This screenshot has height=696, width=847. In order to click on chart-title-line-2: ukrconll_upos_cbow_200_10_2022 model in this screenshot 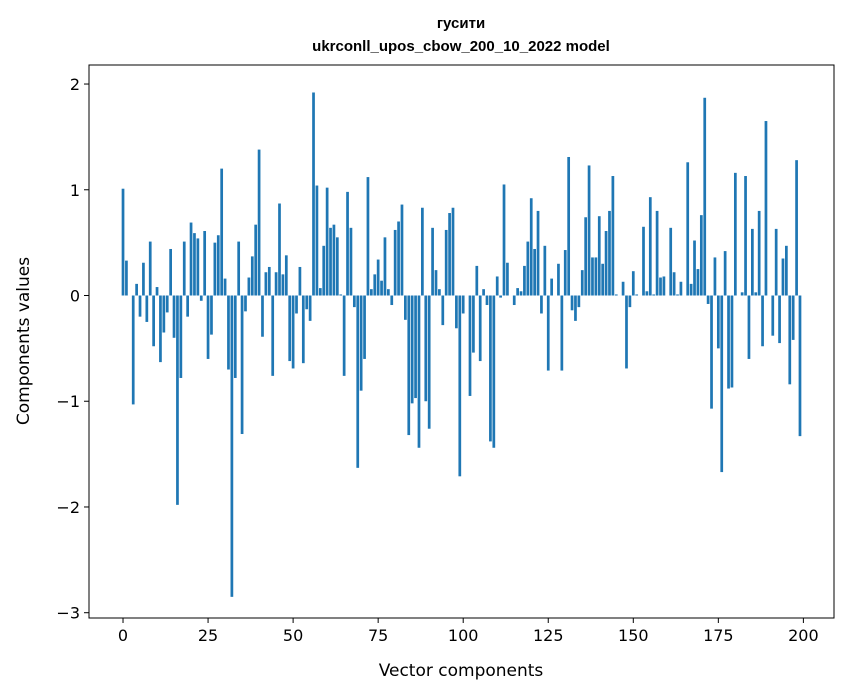, I will do `click(461, 46)`.